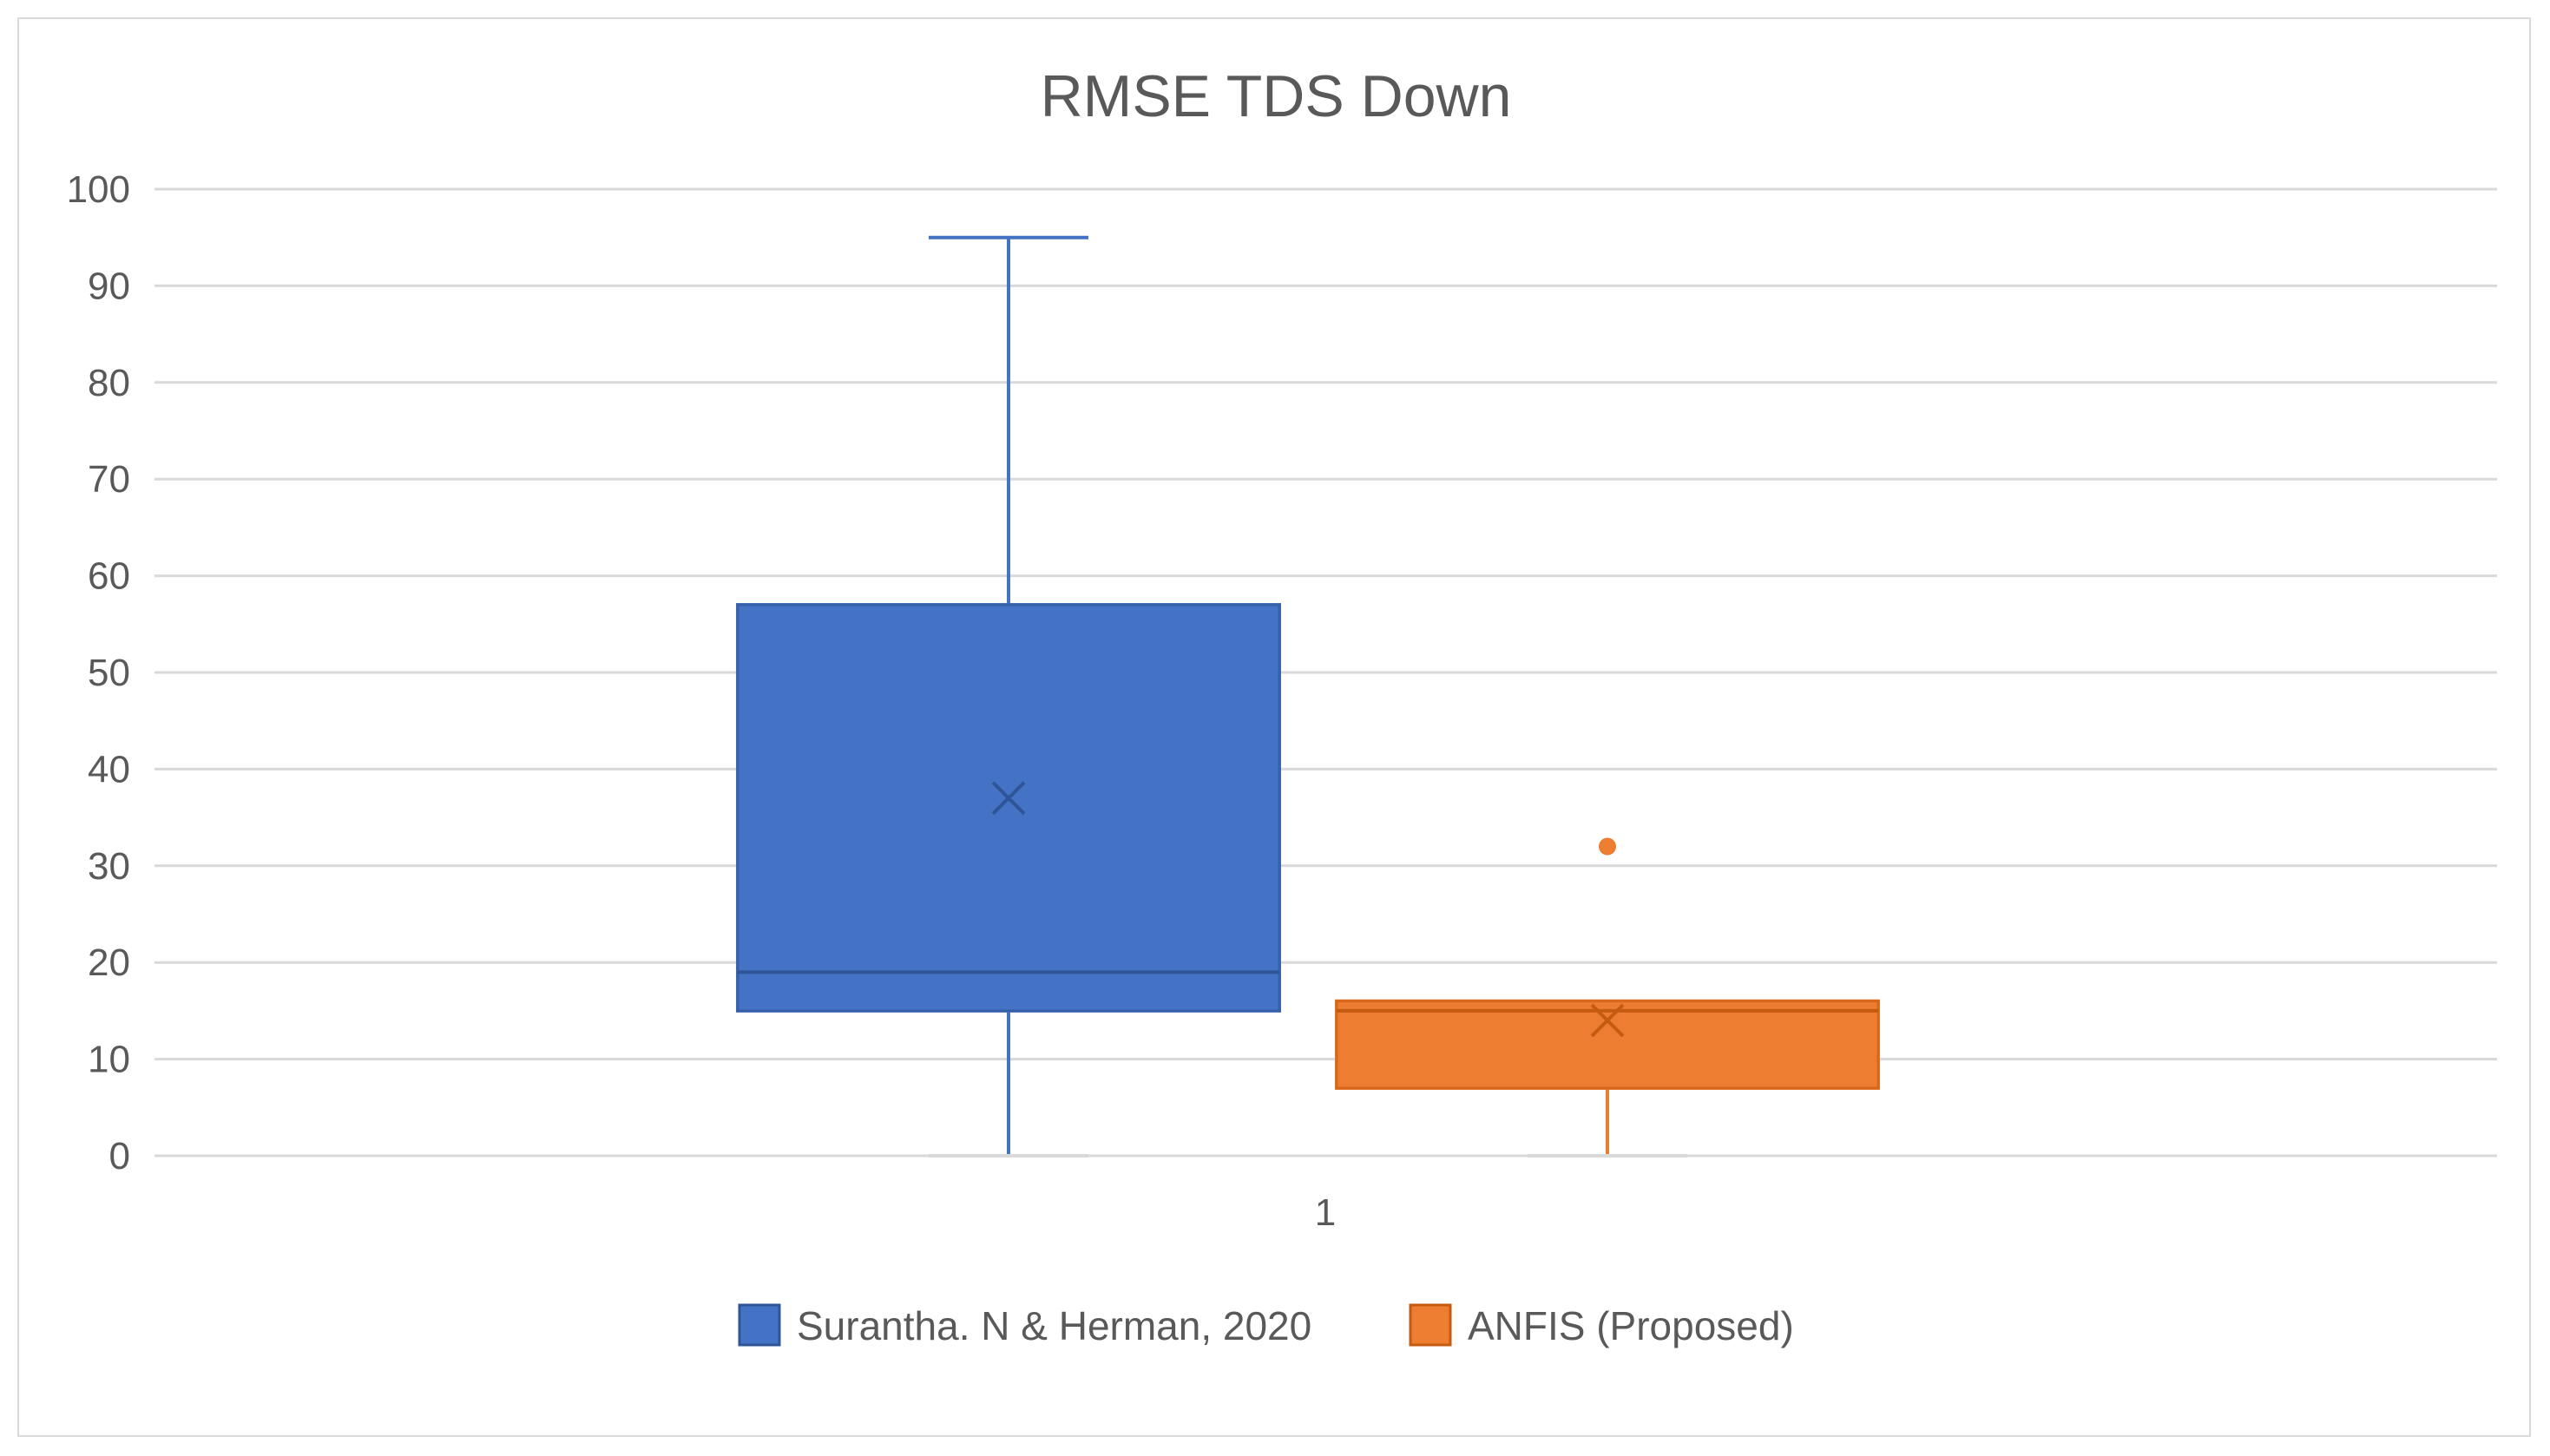 The image size is (2550, 1456). What do you see at coordinates (109, 576) in the screenshot?
I see `y-tick-label: 60` at bounding box center [109, 576].